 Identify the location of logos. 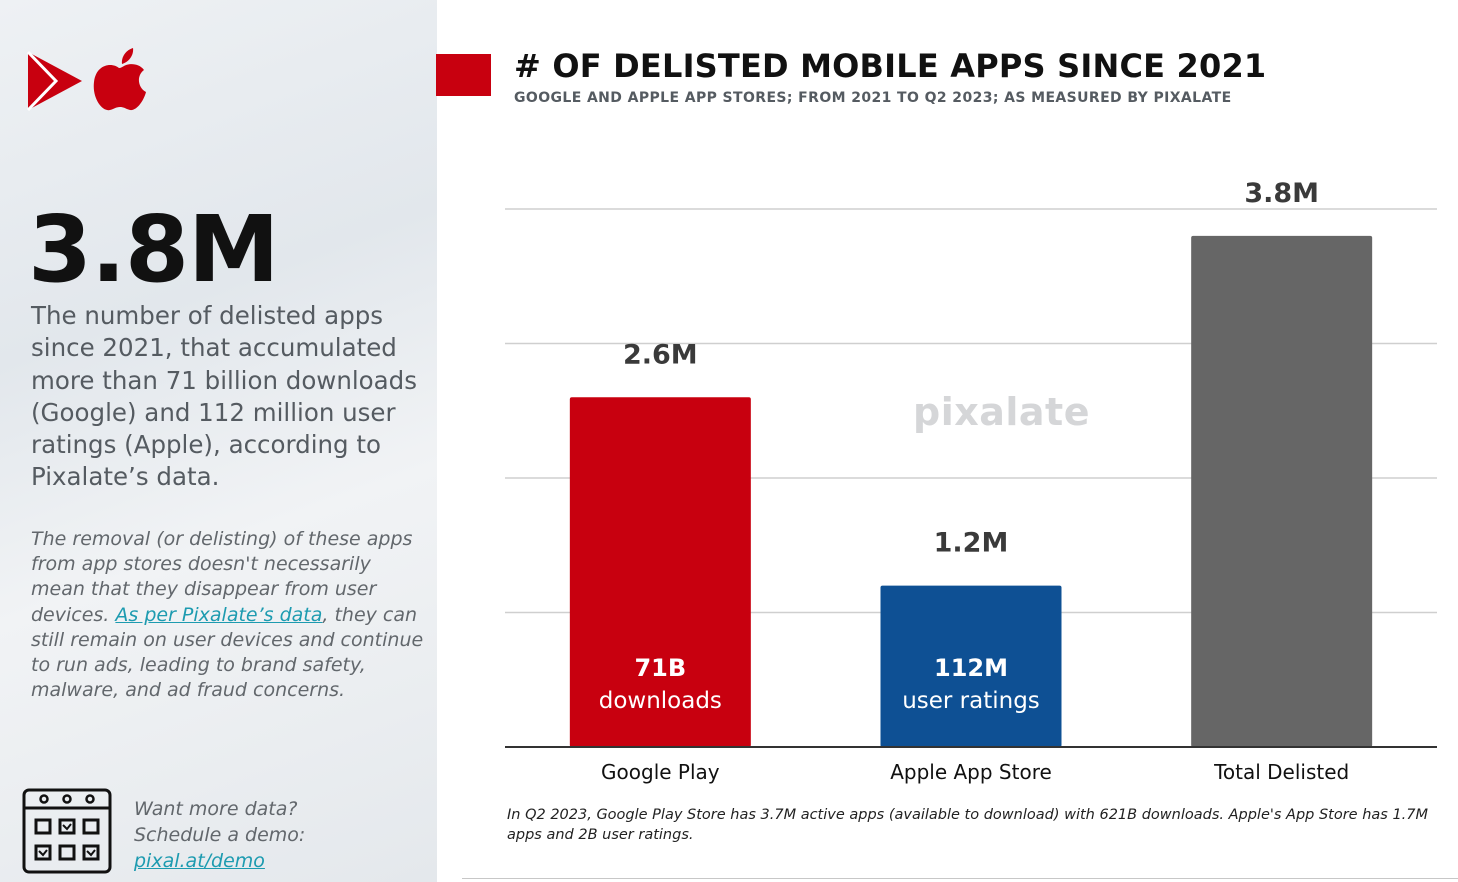
(86, 80).